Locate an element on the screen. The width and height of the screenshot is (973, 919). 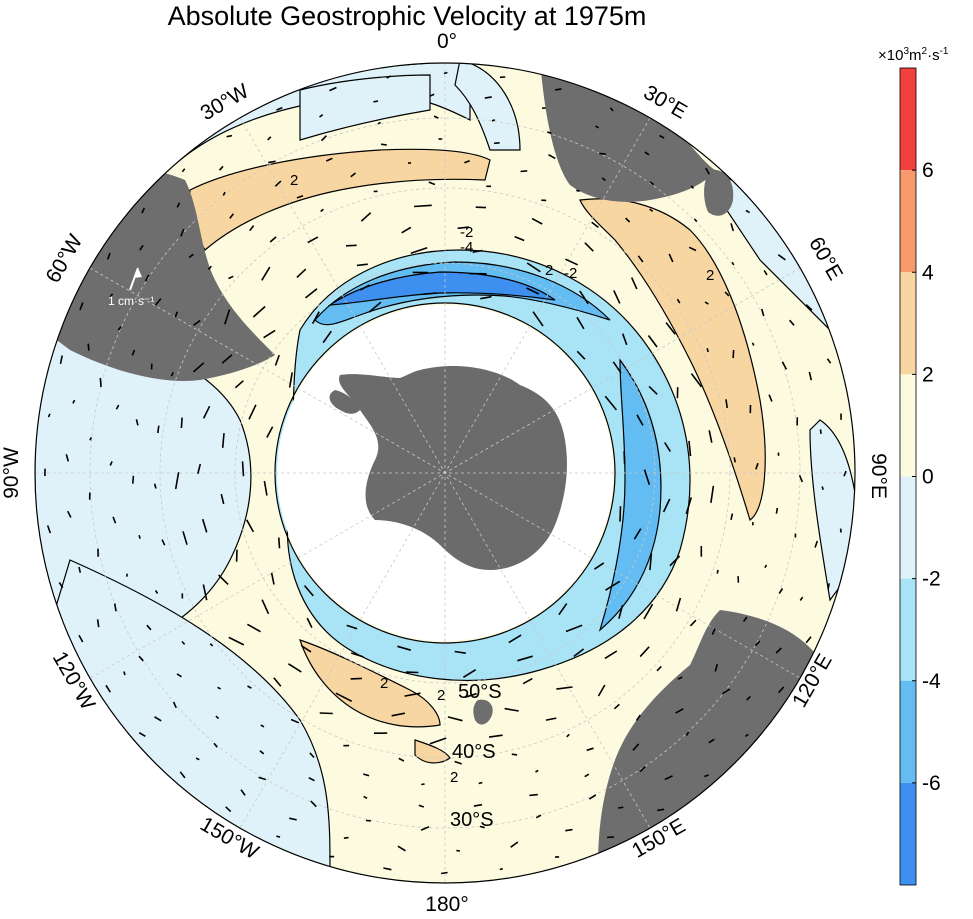
lon-label-90e: 90°E is located at coordinates (878, 476).